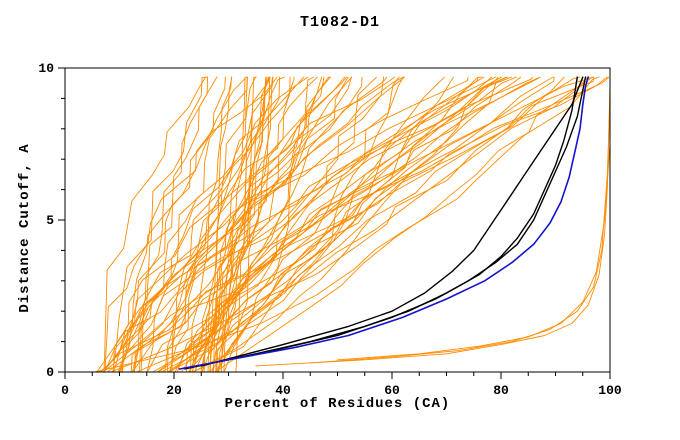 This screenshot has width=680, height=440. What do you see at coordinates (283, 390) in the screenshot?
I see `x-tick-label: 40` at bounding box center [283, 390].